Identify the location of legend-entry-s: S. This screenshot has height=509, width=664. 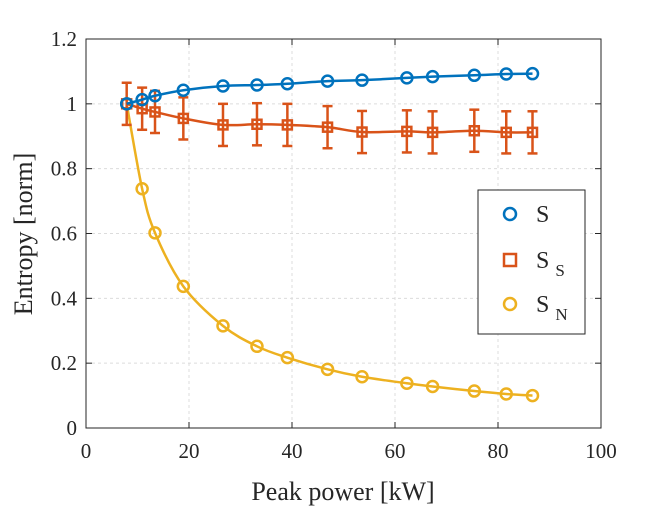
(525, 215).